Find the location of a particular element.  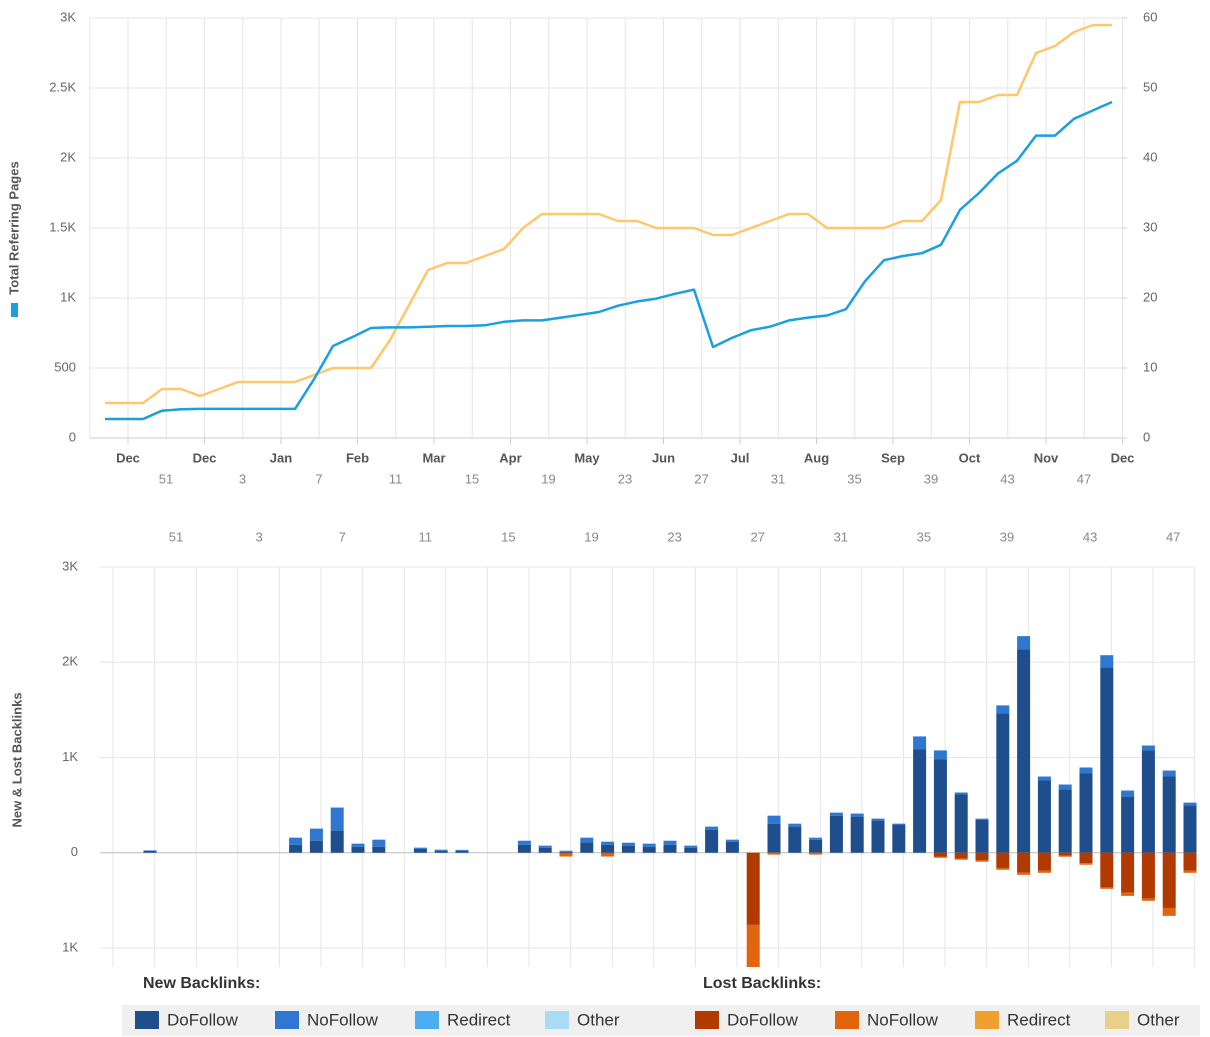

x-month-label: Sep is located at coordinates (893, 457).